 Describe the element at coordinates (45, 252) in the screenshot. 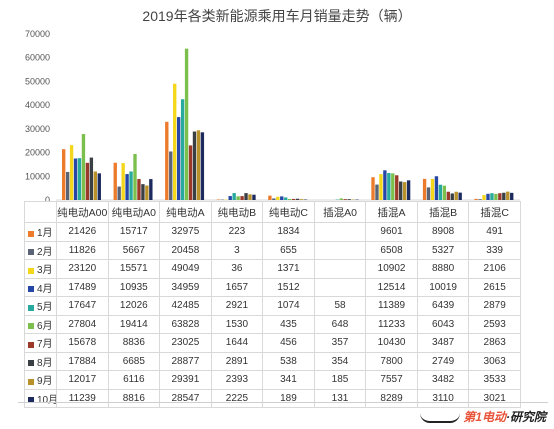

I see `legend-label: 2月` at that location.